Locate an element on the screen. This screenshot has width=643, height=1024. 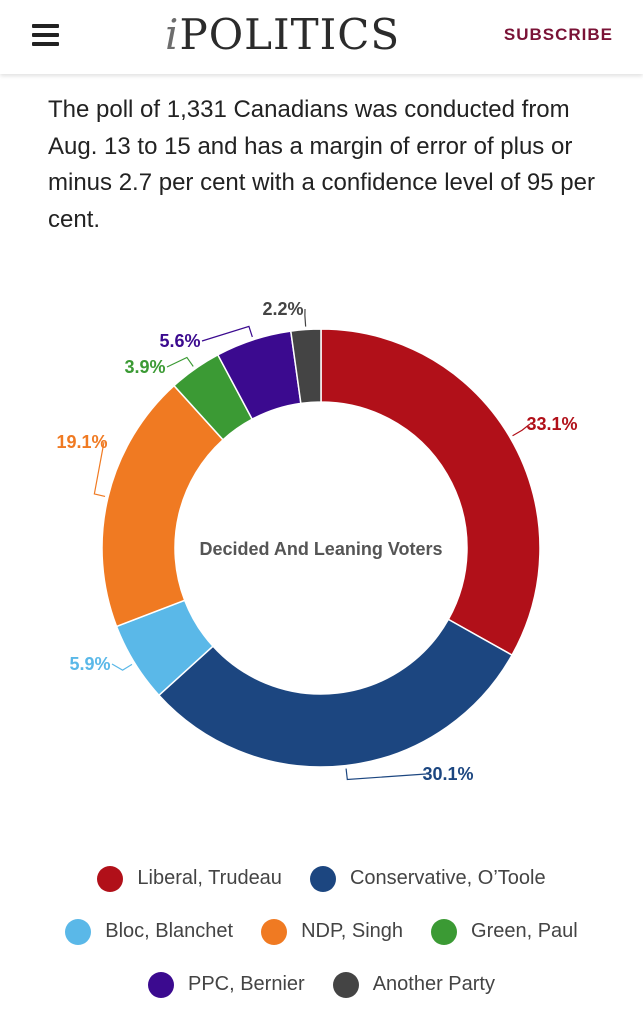
leader-line-another-party is located at coordinates (305, 317).